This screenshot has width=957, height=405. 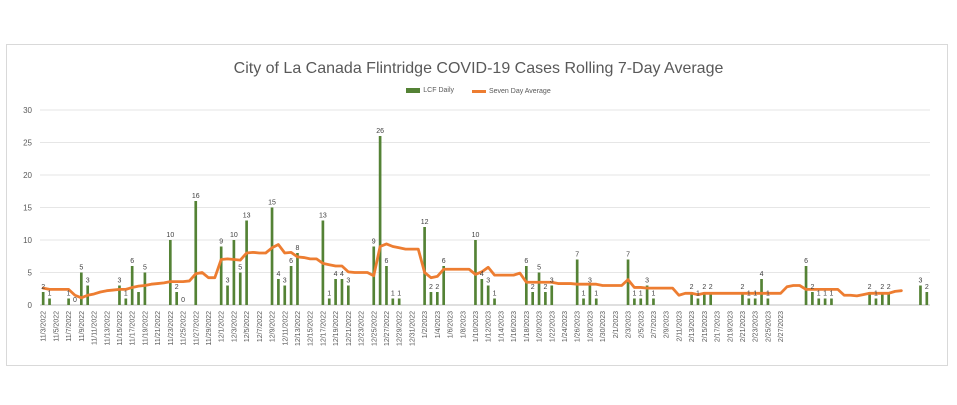 What do you see at coordinates (349, 328) in the screenshot?
I see `x-tick-label: 12/21/2022` at bounding box center [349, 328].